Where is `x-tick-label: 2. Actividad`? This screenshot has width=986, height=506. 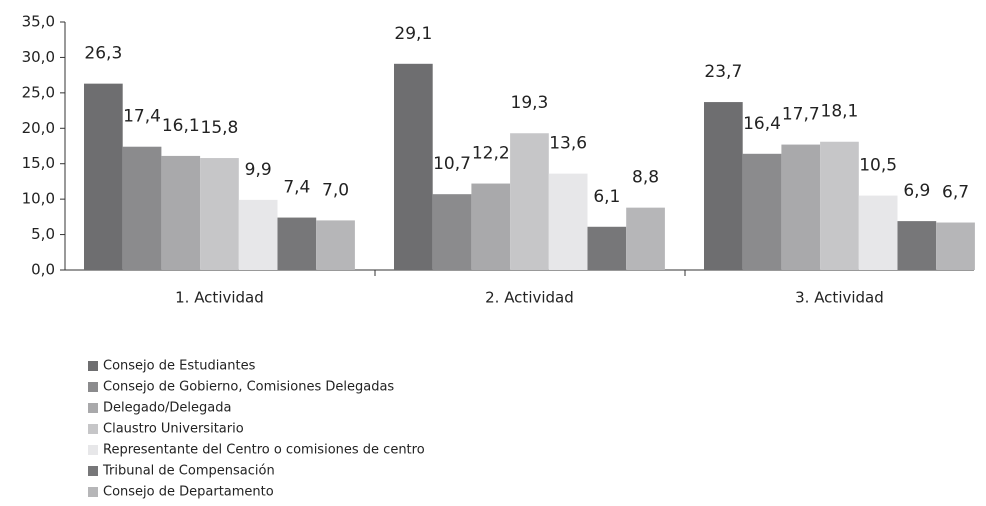
x-tick-label: 2. Actividad is located at coordinates (529, 298).